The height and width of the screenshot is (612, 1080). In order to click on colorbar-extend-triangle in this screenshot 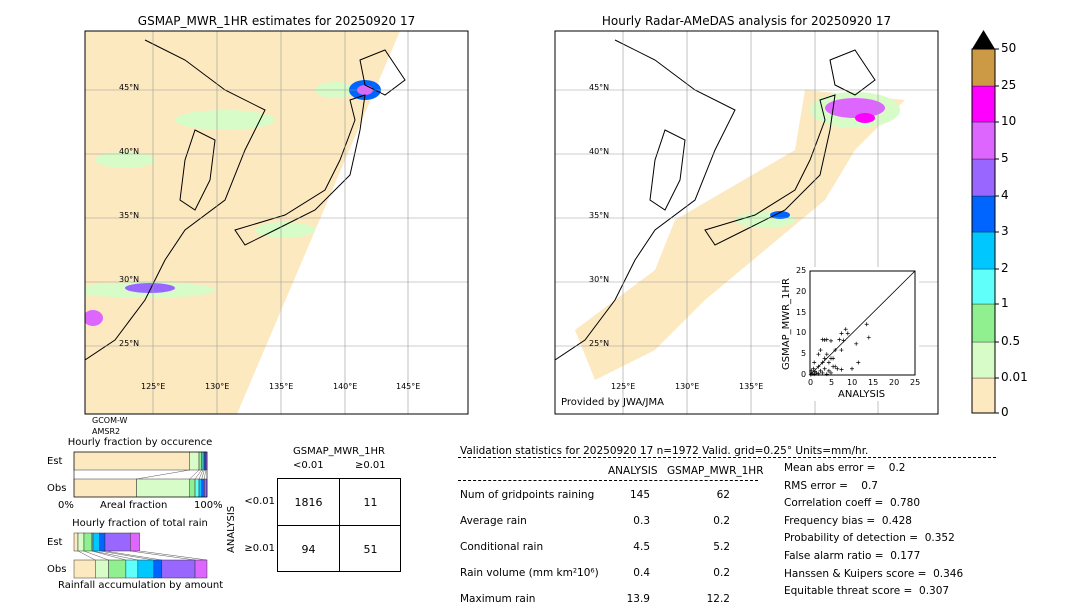, I will do `click(983, 39)`.